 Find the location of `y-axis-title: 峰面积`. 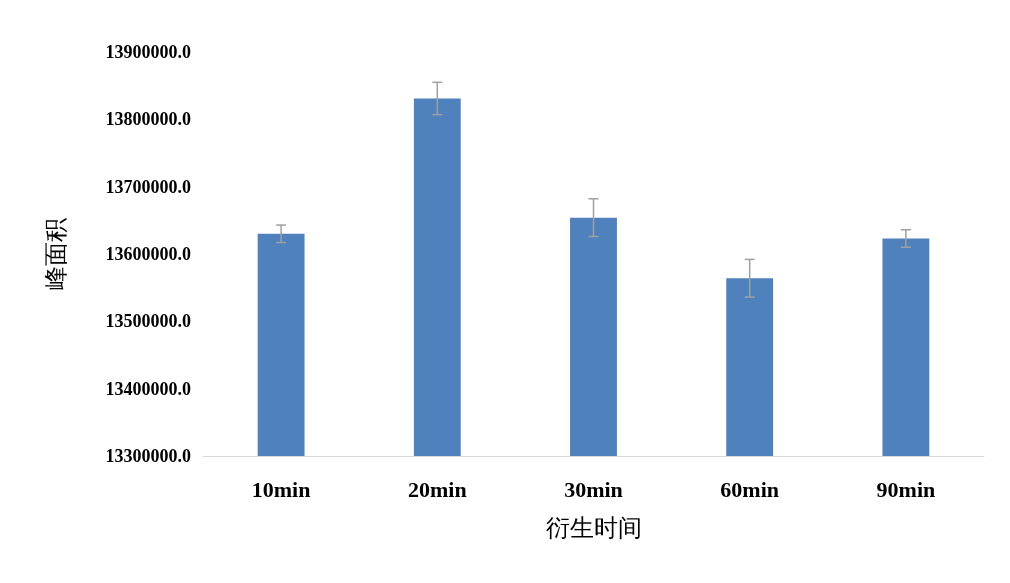

y-axis-title: 峰面积 is located at coordinates (56, 254).